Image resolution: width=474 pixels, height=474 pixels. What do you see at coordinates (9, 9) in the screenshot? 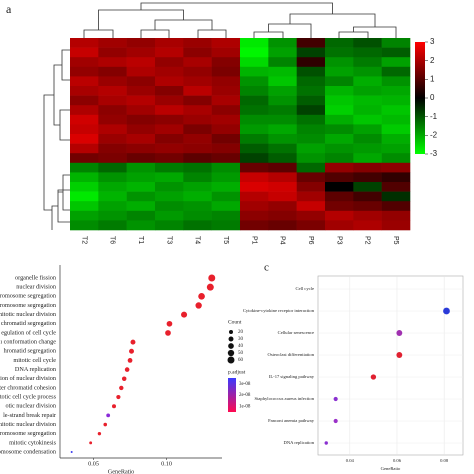
I see `panel-label: a` at bounding box center [9, 9].